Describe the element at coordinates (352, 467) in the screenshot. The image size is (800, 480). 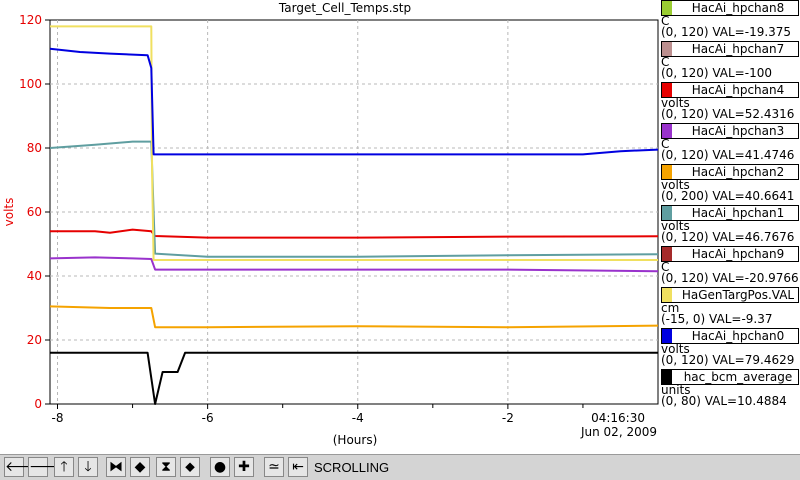
I see `mode-label: SCROLLING` at that location.